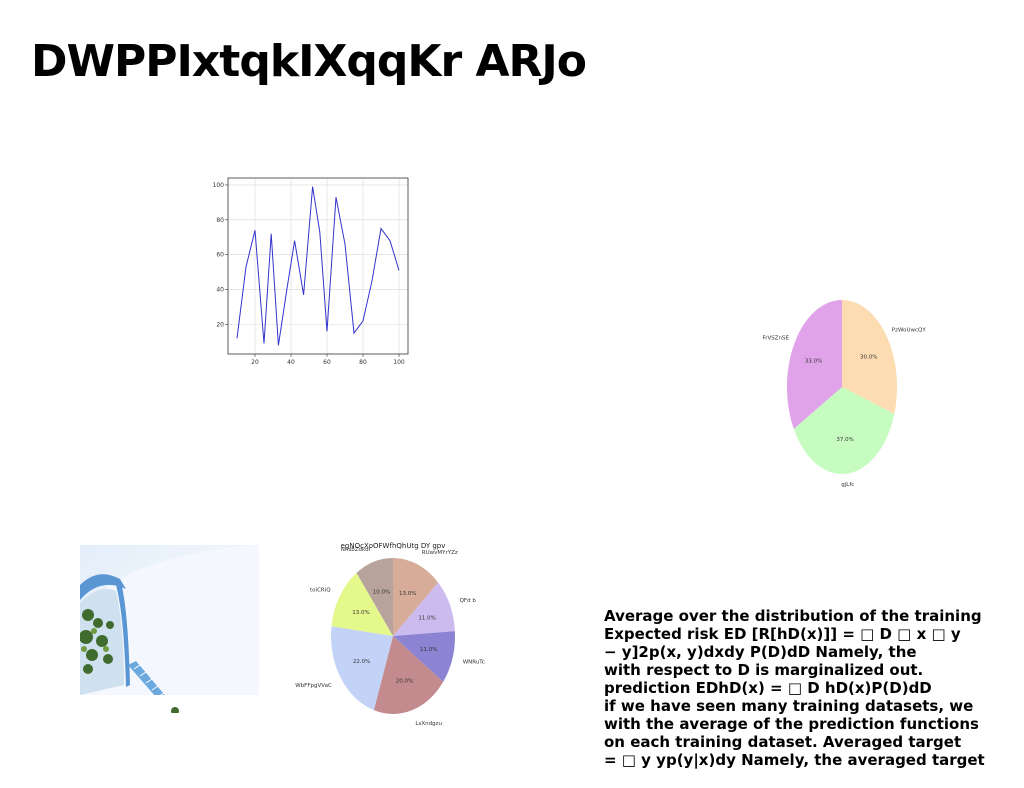  Describe the element at coordinates (361, 662) in the screenshot. I see `pie-slice-percent: 22.0%` at that location.